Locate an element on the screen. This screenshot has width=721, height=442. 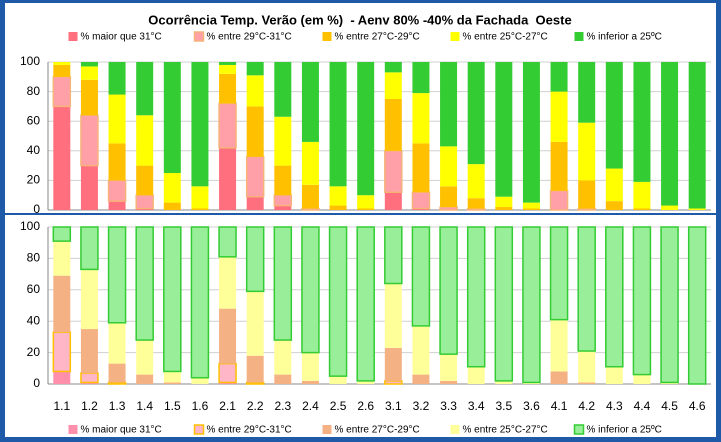
legend-label: % inferior a 25ºC is located at coordinates (624, 430).